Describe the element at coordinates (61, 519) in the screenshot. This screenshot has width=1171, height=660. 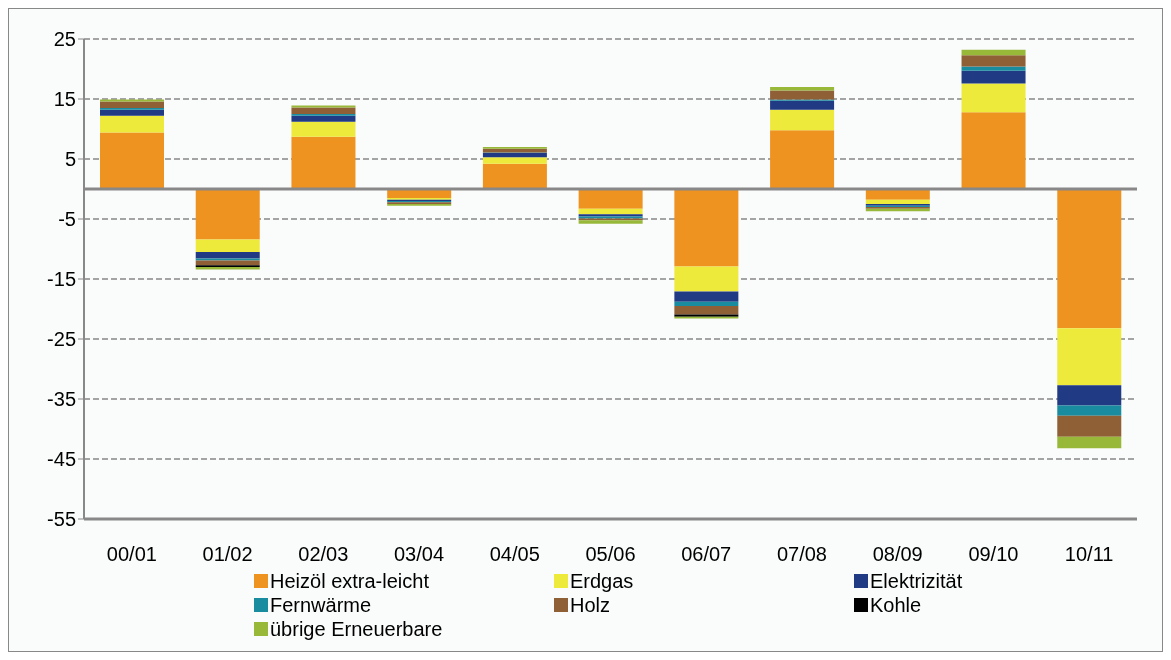
I see `y-tick-label: -55` at that location.